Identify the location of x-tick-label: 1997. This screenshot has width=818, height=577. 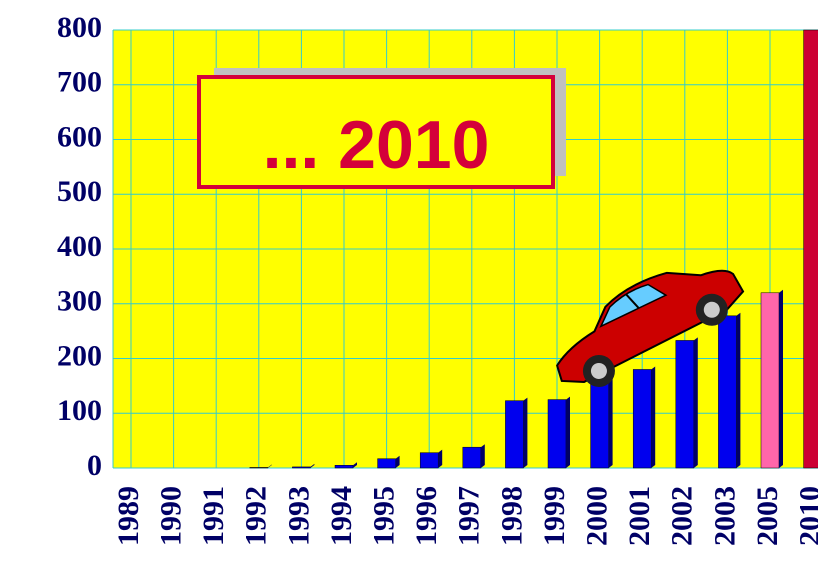
(469, 516).